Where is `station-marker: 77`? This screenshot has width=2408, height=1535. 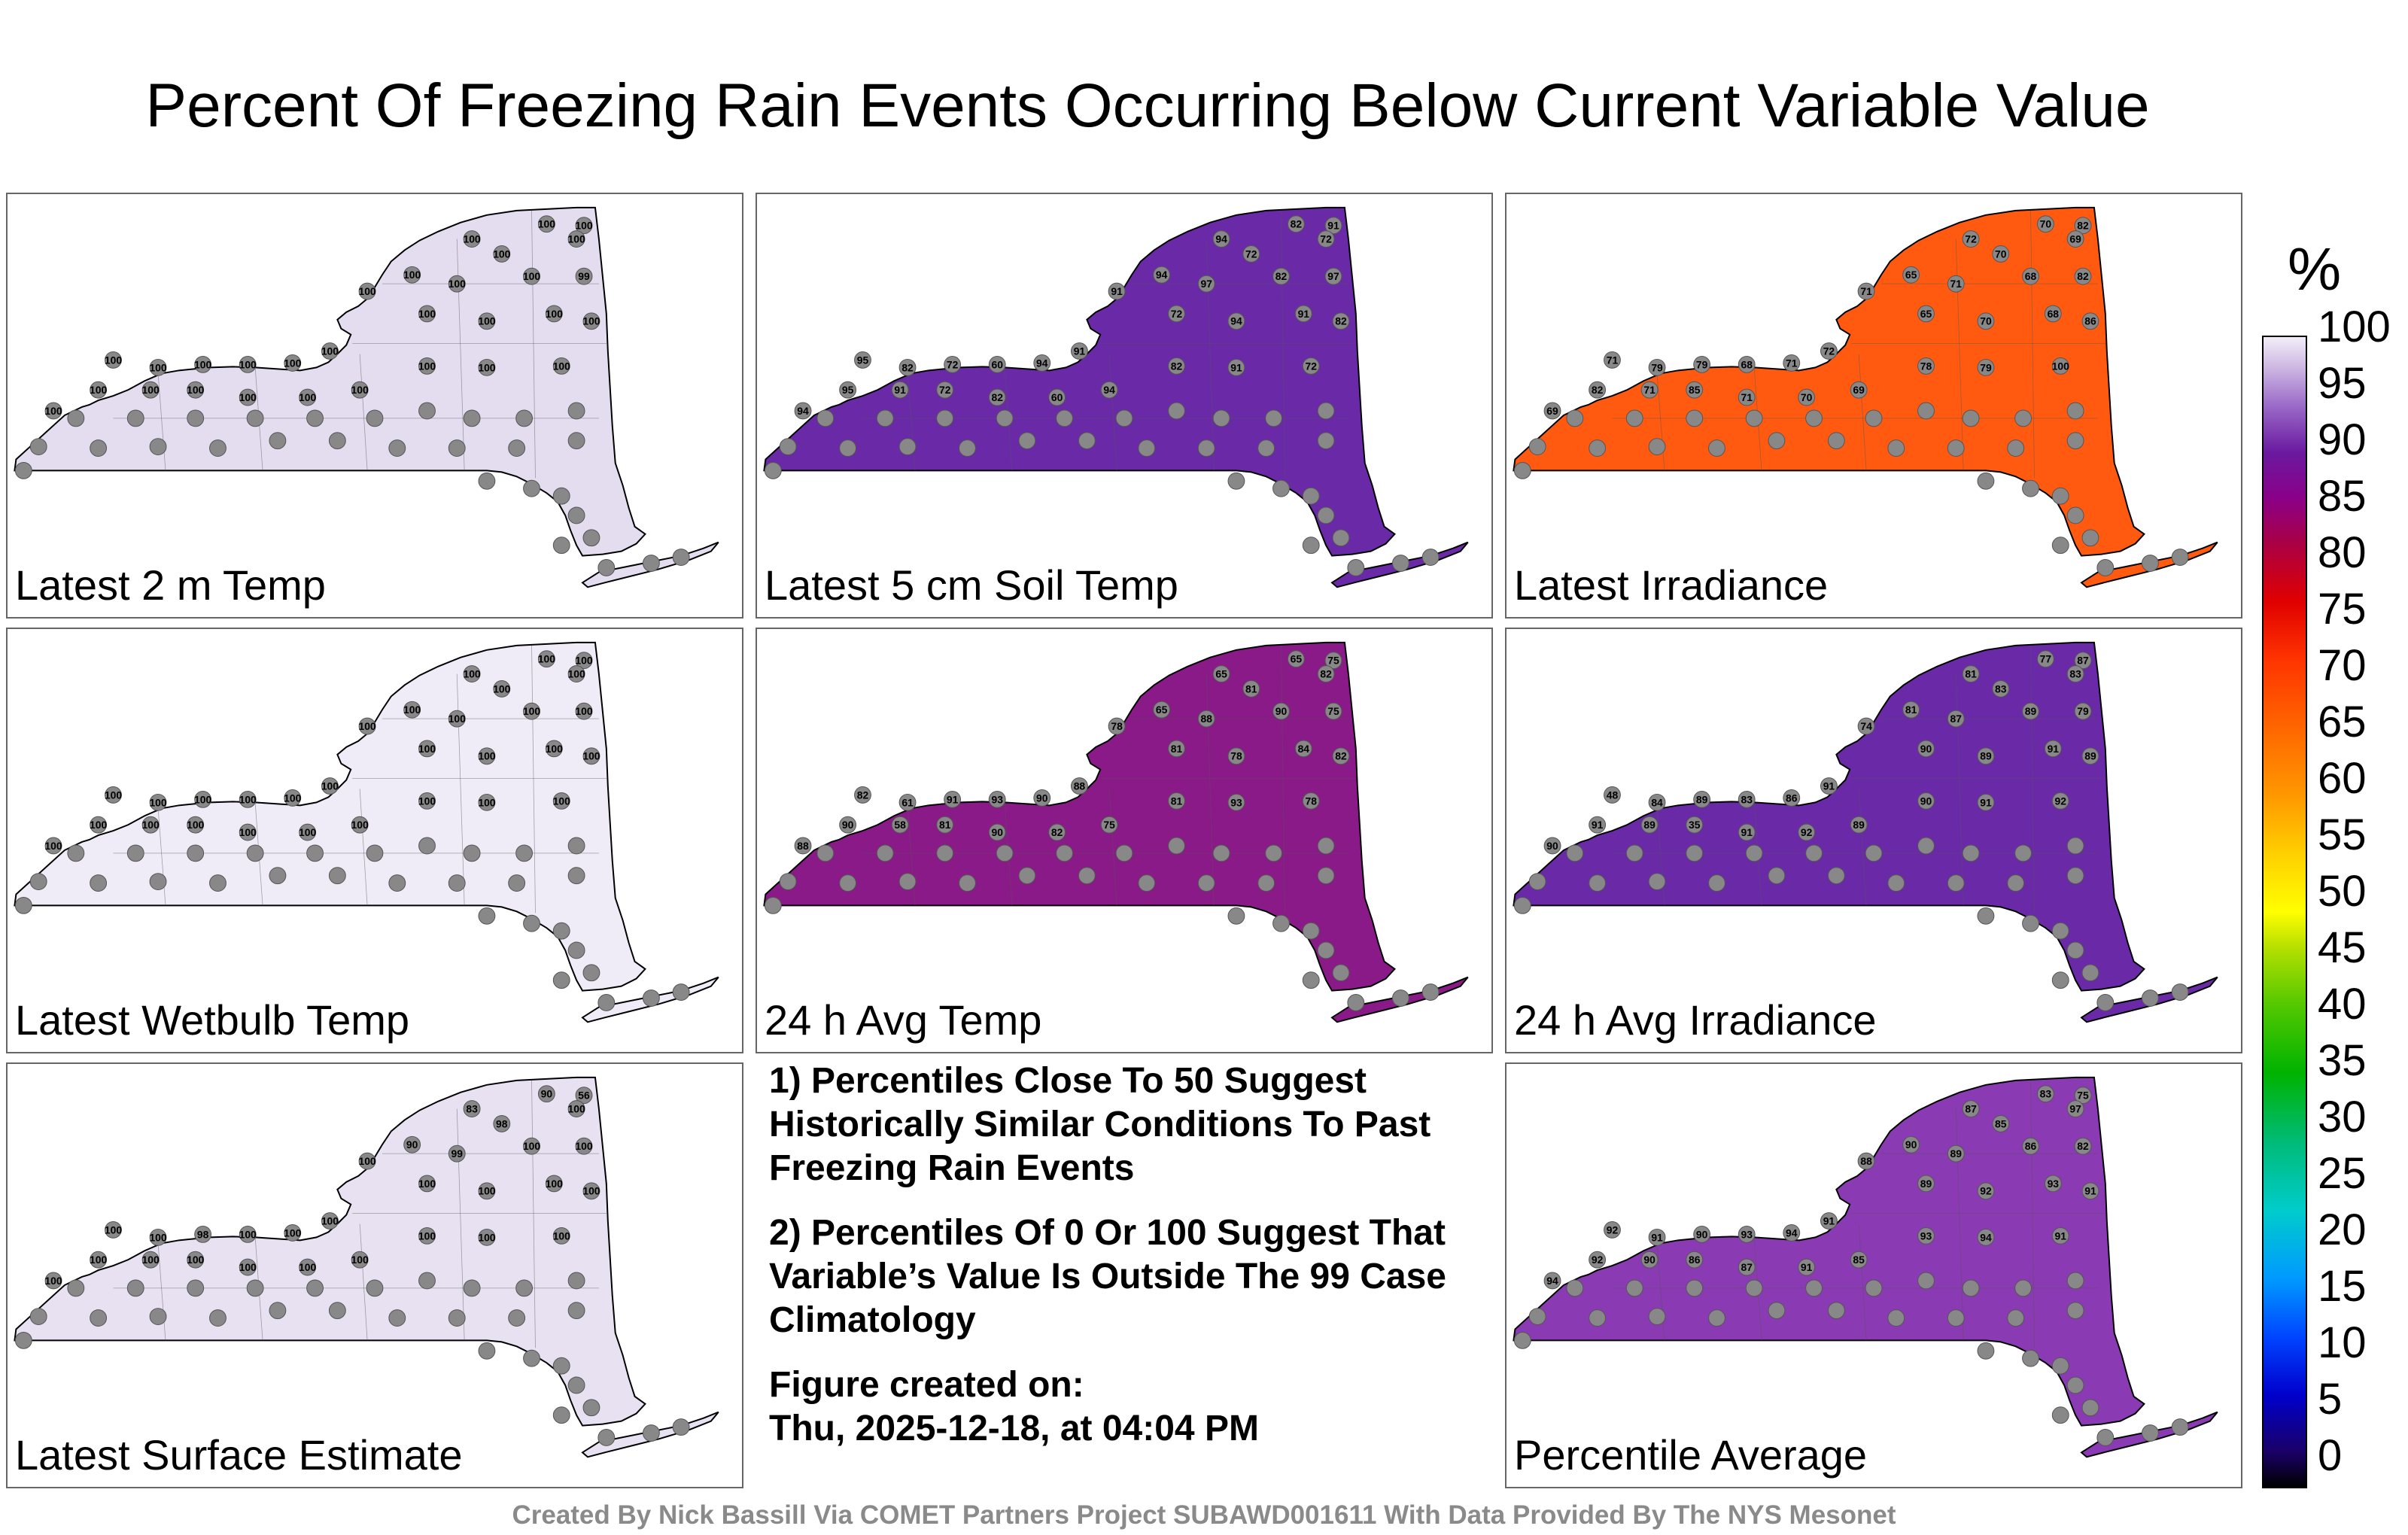 station-marker: 77 is located at coordinates (2045, 659).